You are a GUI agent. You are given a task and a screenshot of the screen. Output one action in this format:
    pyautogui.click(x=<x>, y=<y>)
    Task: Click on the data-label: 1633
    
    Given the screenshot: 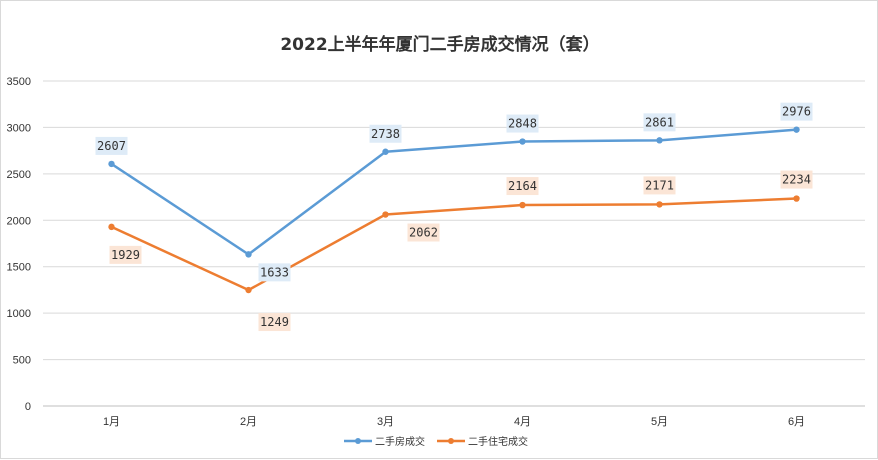 What is the action you would take?
    pyautogui.click(x=274, y=272)
    